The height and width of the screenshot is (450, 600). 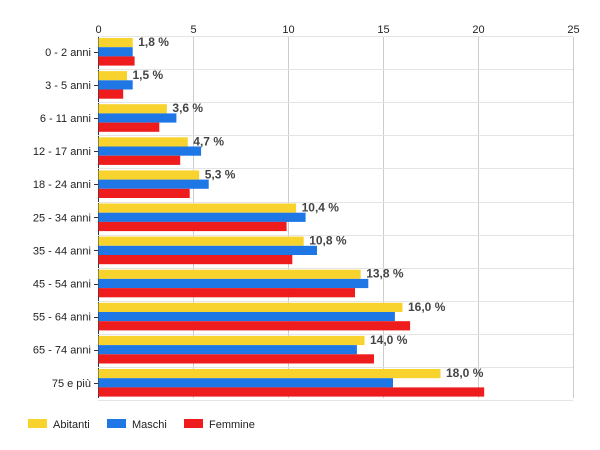 What do you see at coordinates (478, 30) in the screenshot?
I see `x-tick-label: 20` at bounding box center [478, 30].